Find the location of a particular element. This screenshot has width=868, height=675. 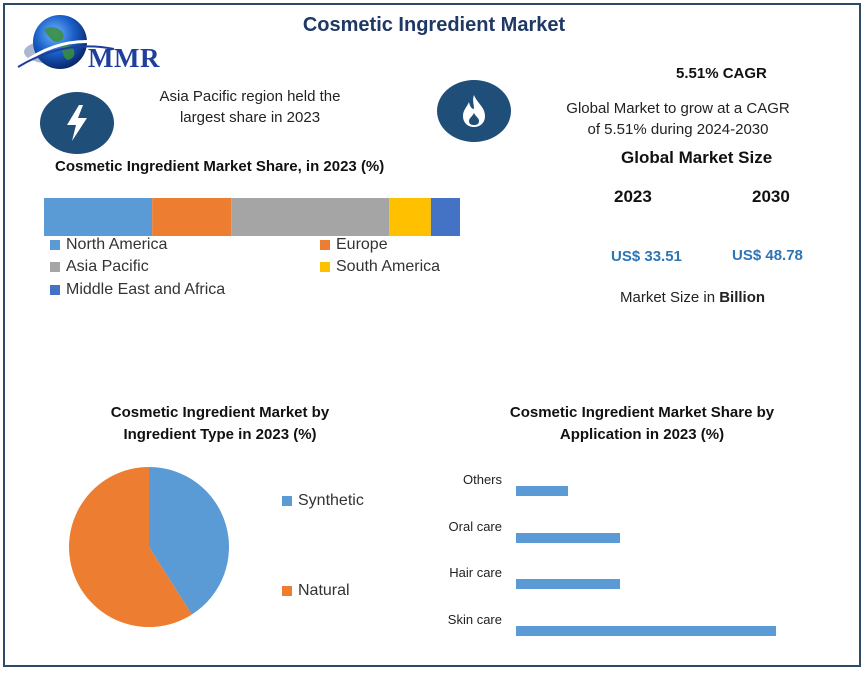

legend-middle-east-africa: Middle East and Africa is located at coordinates (137, 290).